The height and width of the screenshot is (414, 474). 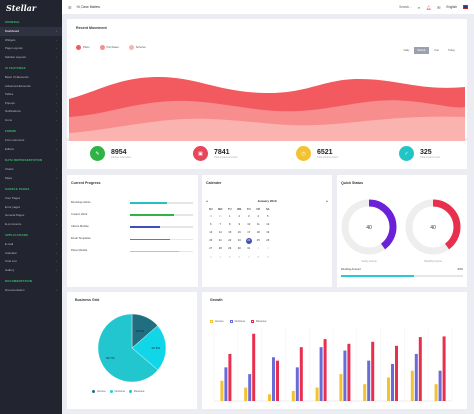 What do you see at coordinates (240, 257) in the screenshot?
I see `calendar-day: 6` at bounding box center [240, 257].